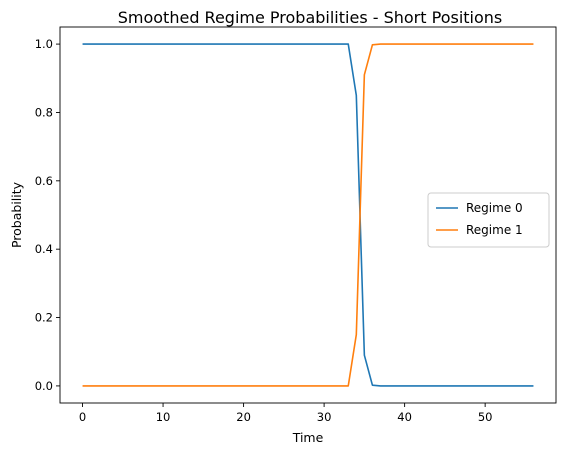 The image size is (567, 459). Describe the element at coordinates (16, 214) in the screenshot. I see `y-axis-label: Probability` at that location.